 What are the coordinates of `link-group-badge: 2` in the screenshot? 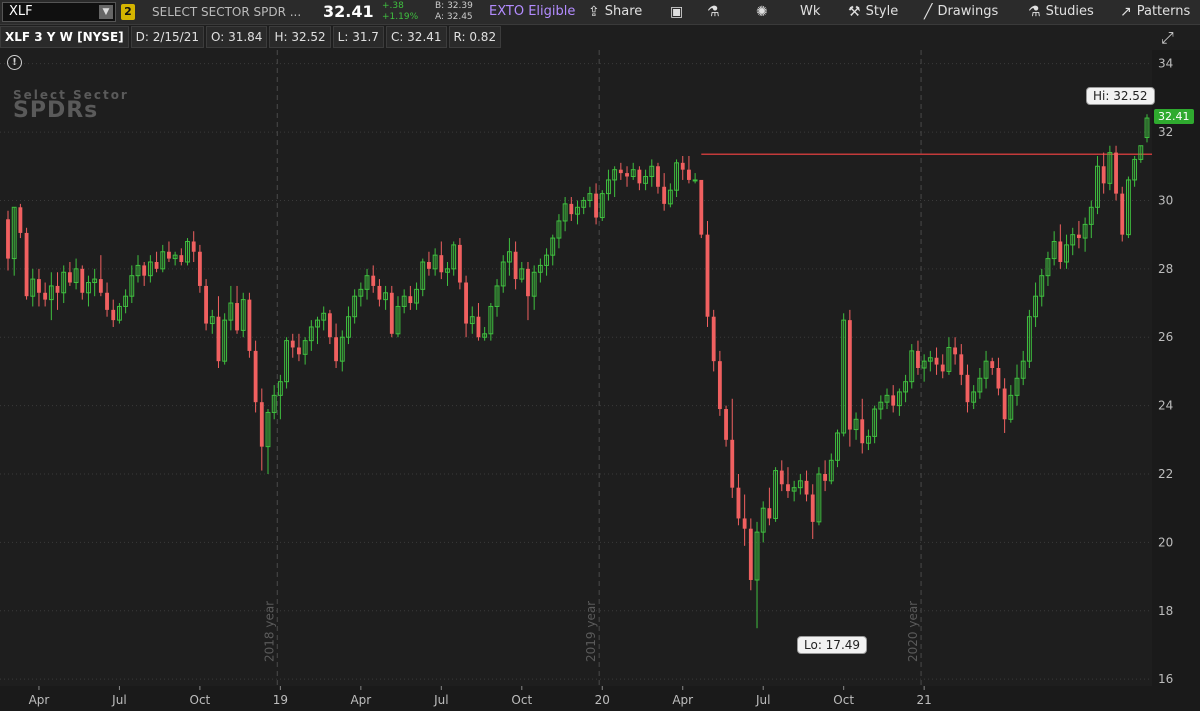 It's located at (128, 12).